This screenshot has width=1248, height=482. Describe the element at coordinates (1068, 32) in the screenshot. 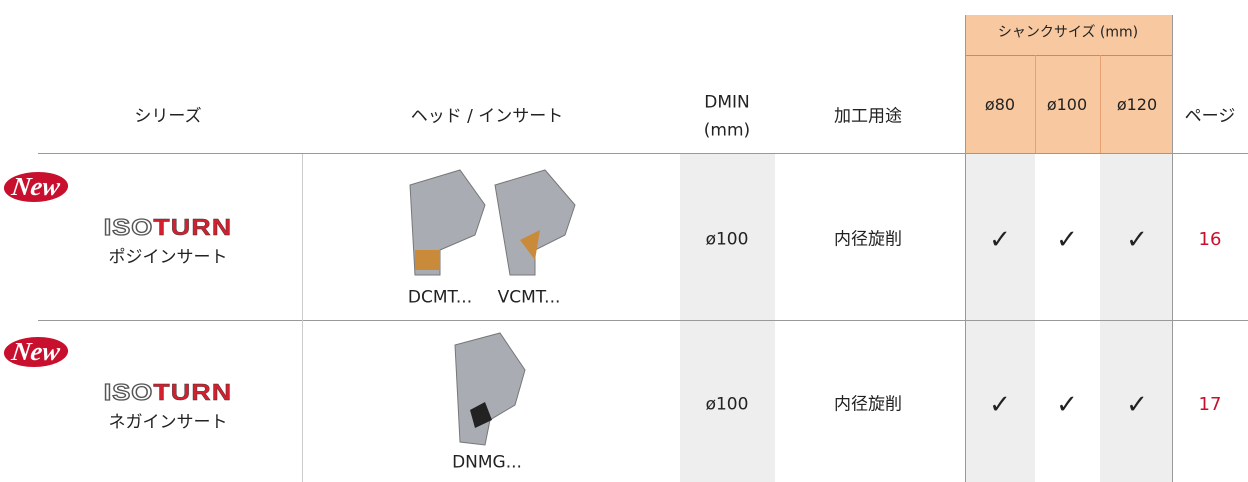

I see `header-shank: シャンクサイズ (mm)` at that location.